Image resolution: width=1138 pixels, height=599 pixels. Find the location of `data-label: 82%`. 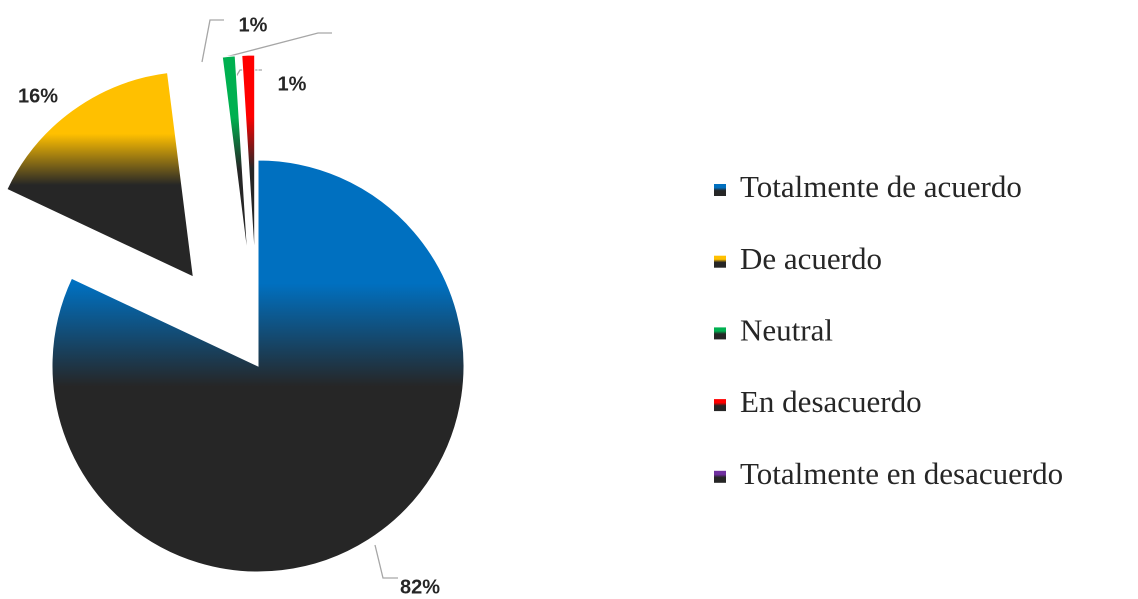

data-label: 82% is located at coordinates (420, 587).